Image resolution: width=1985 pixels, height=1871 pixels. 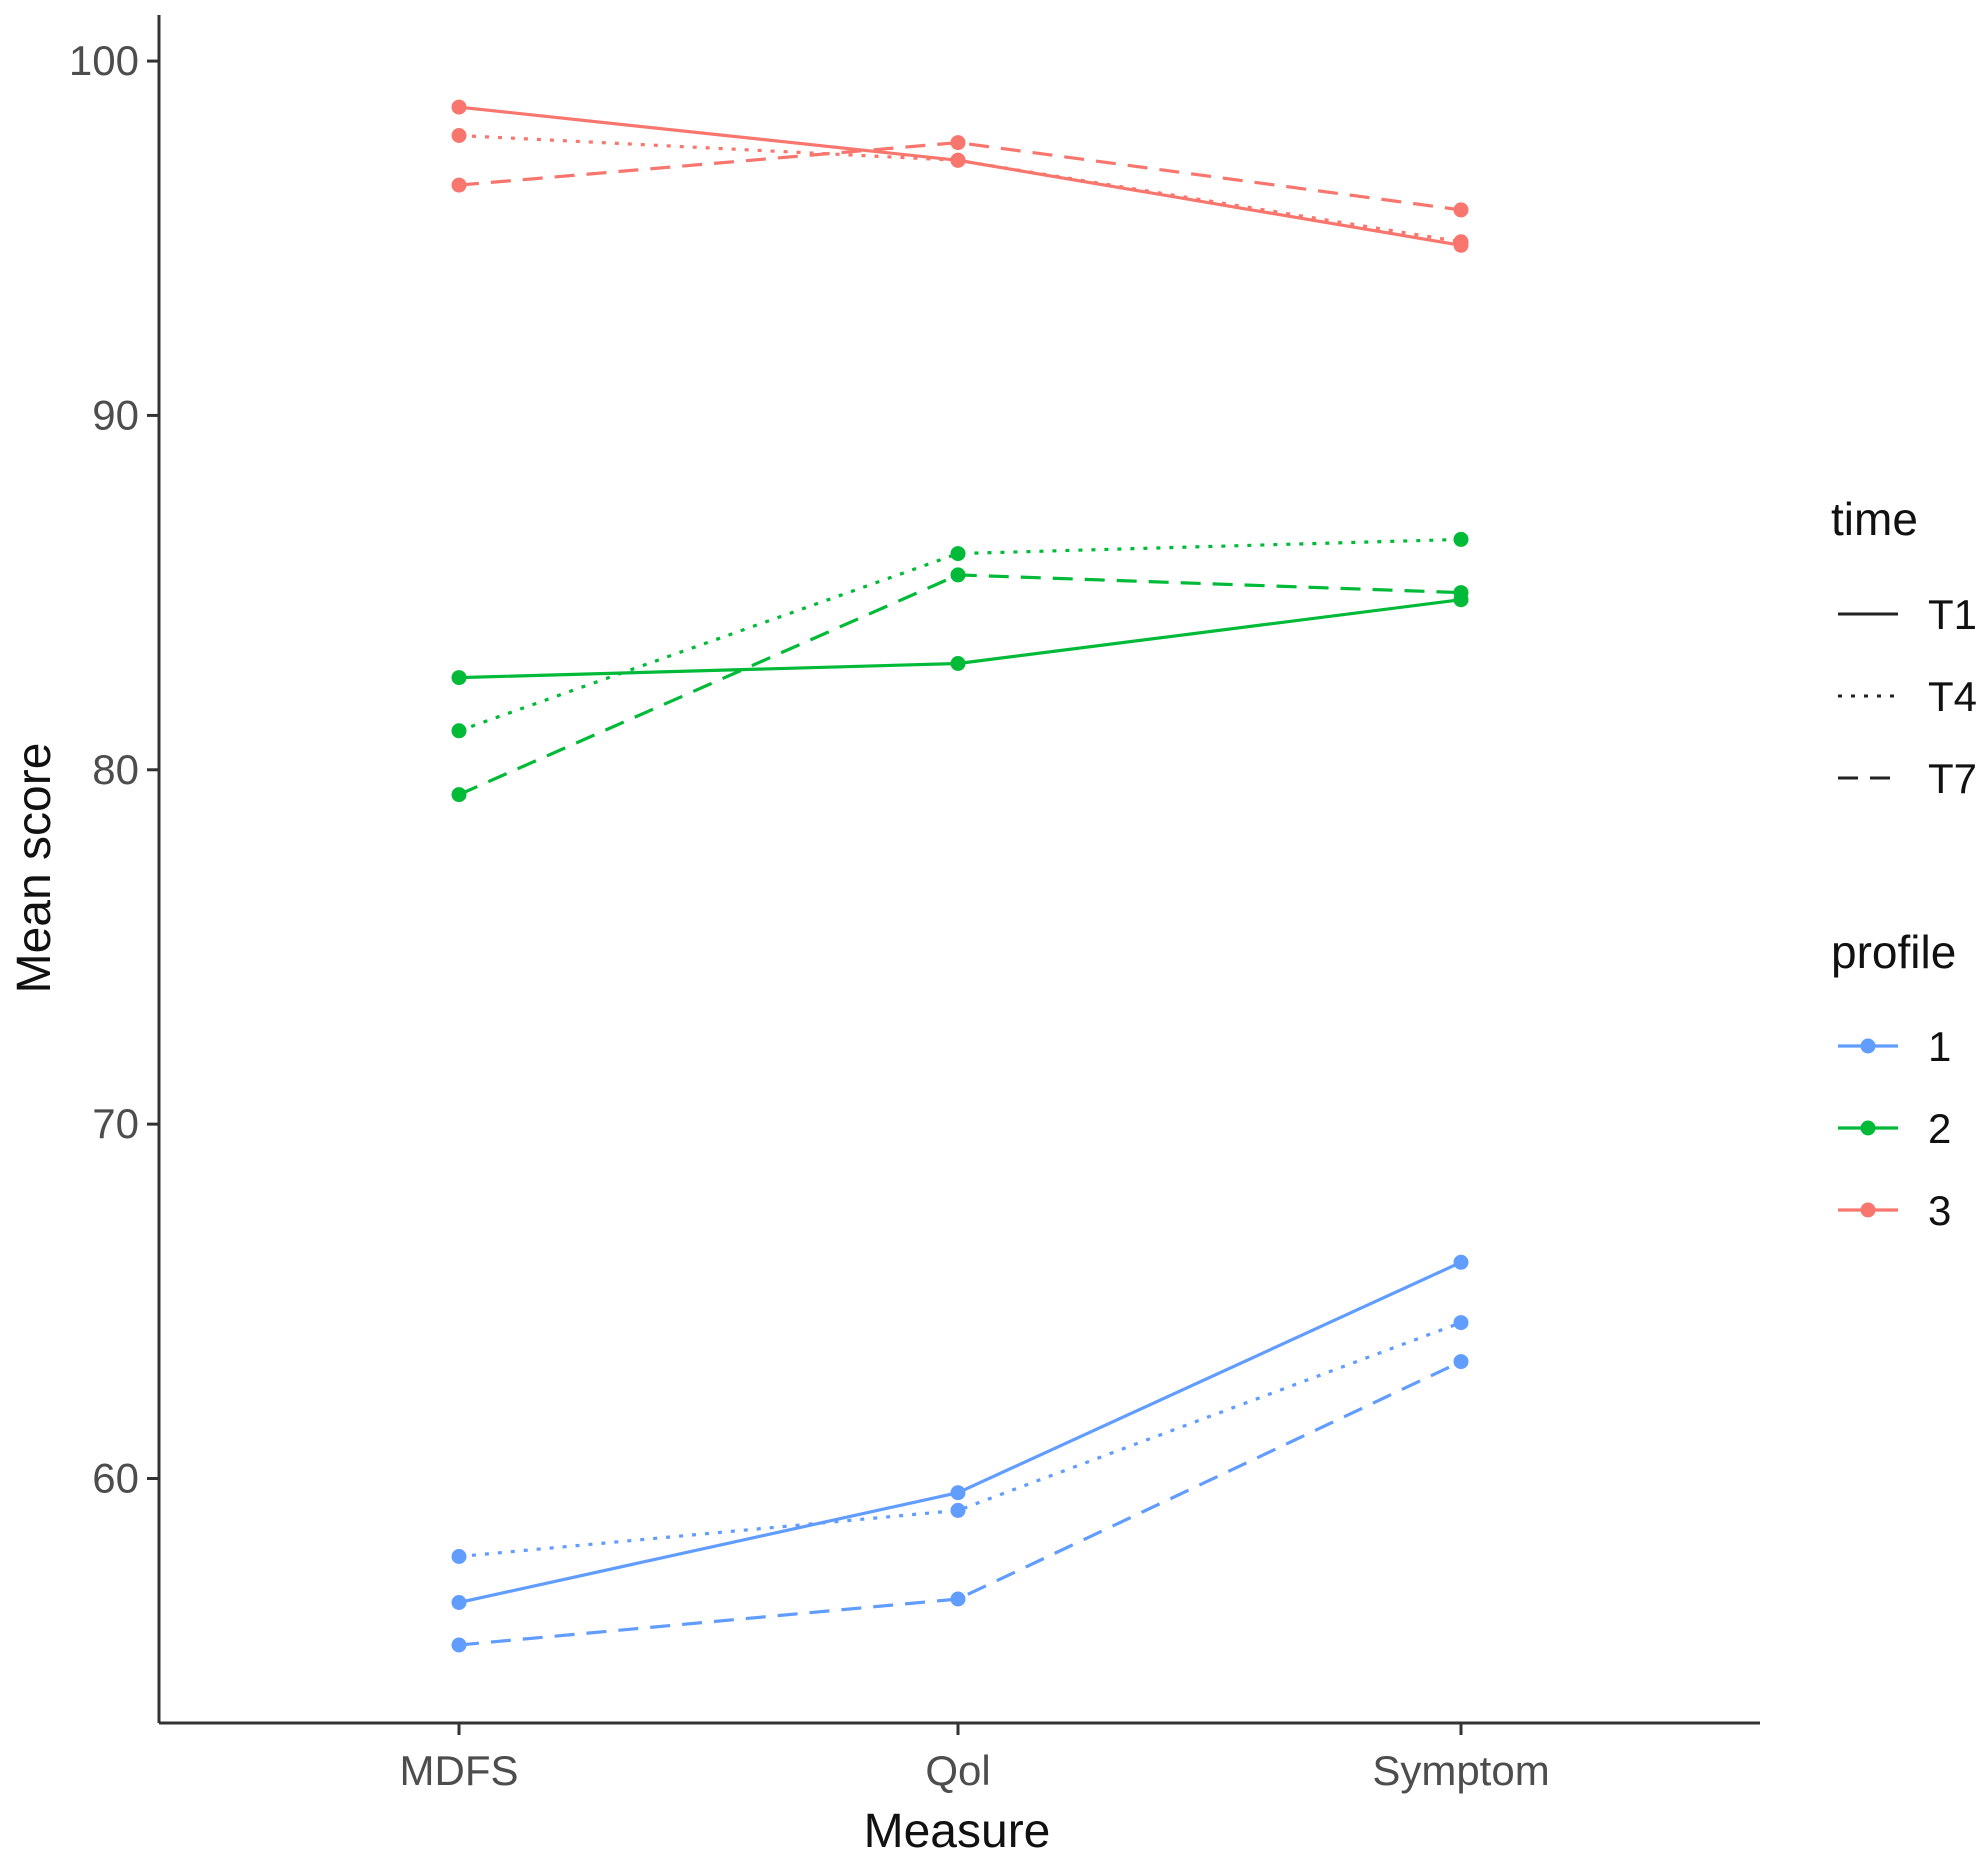 What do you see at coordinates (115, 1477) in the screenshot?
I see `y-tick-label: 60` at bounding box center [115, 1477].